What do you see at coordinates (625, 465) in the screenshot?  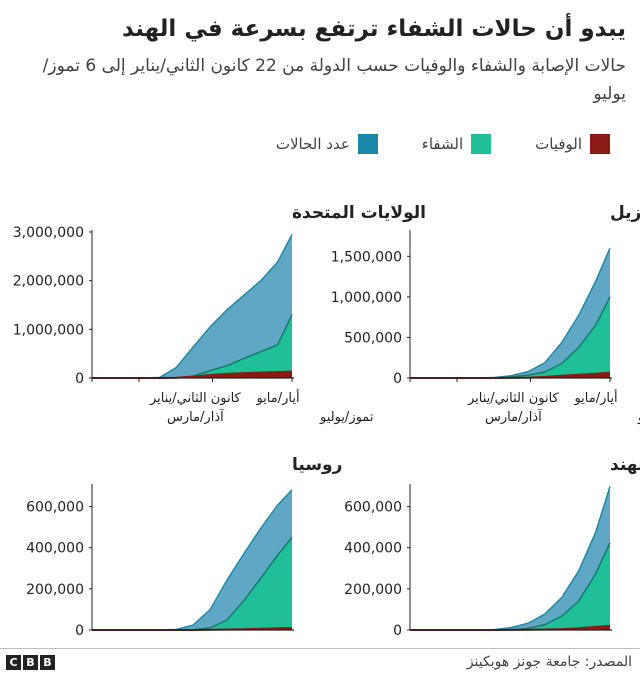 I see `panel-title: الهند` at bounding box center [625, 465].